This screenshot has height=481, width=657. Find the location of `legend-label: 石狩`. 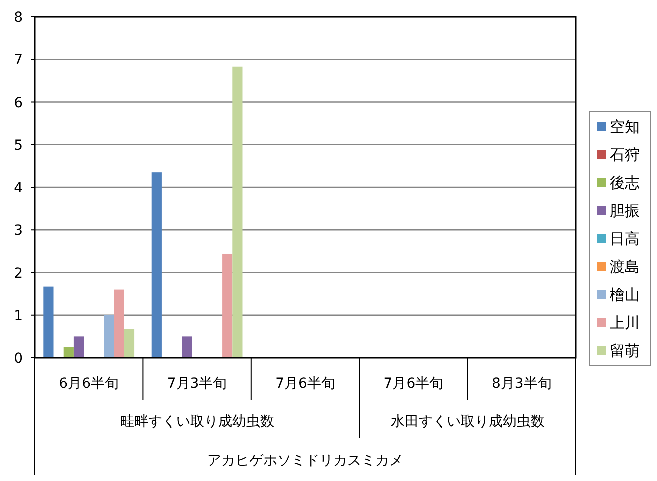

legend-label: 石狩 is located at coordinates (625, 155).